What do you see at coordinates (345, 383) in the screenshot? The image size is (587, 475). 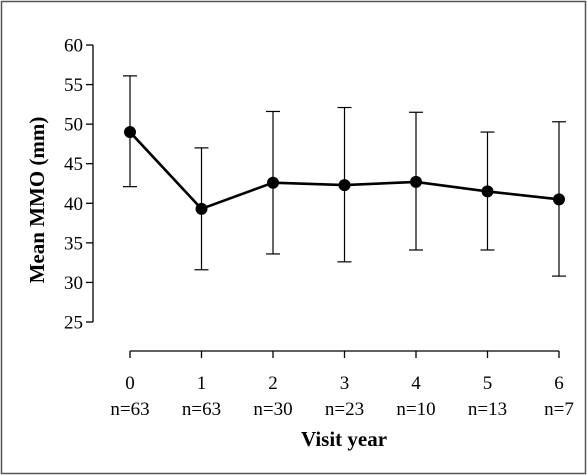 I see `x-tick-label: 3` at bounding box center [345, 383].